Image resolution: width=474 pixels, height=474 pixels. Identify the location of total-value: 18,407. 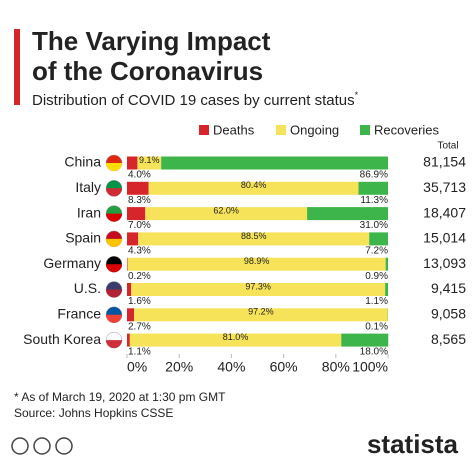
(444, 212).